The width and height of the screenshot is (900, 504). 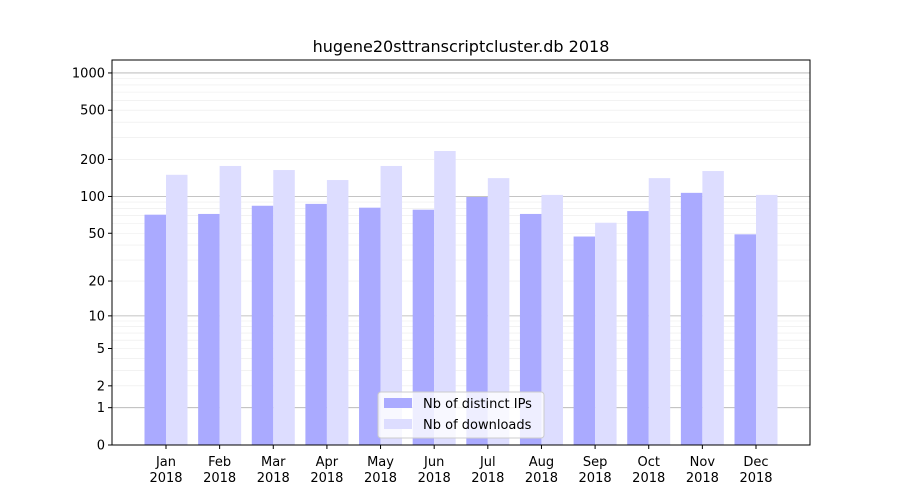 I want to click on y-axis: 0 1 2 5 10 20 50 100 200 500 1000, so click(x=92, y=260).